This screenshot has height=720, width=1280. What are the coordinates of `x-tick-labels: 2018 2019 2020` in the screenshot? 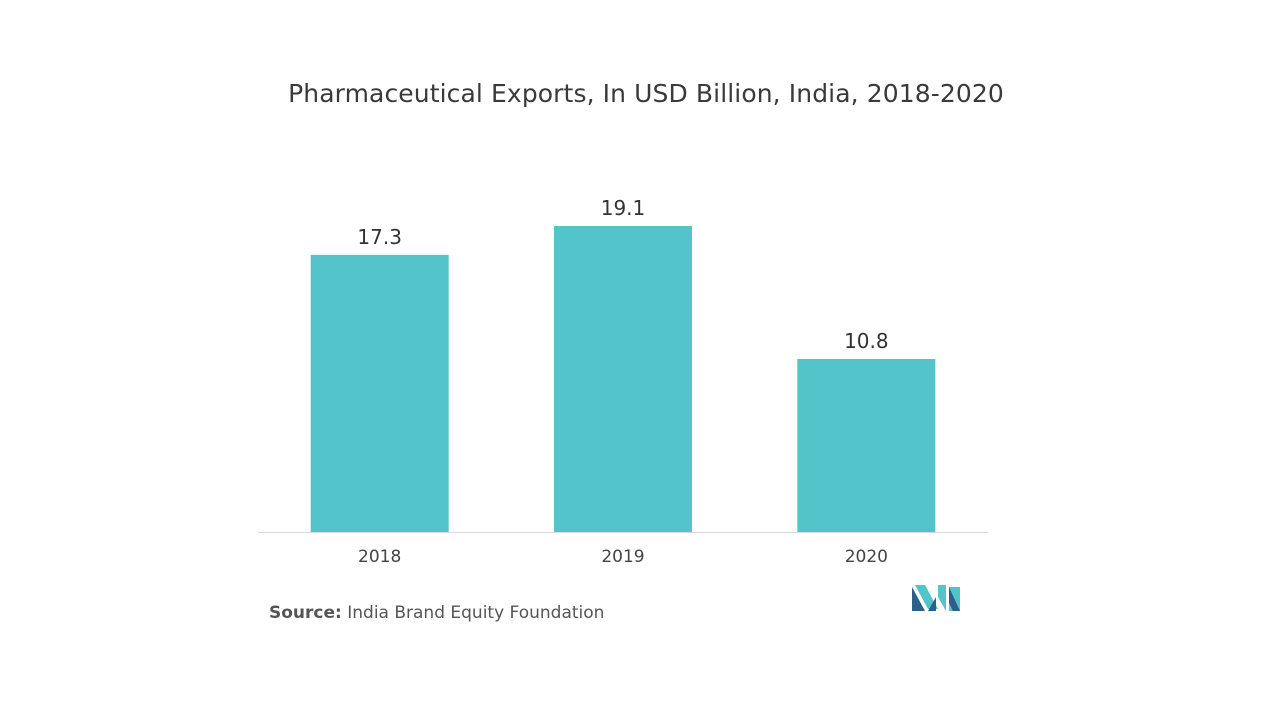 It's located at (623, 557).